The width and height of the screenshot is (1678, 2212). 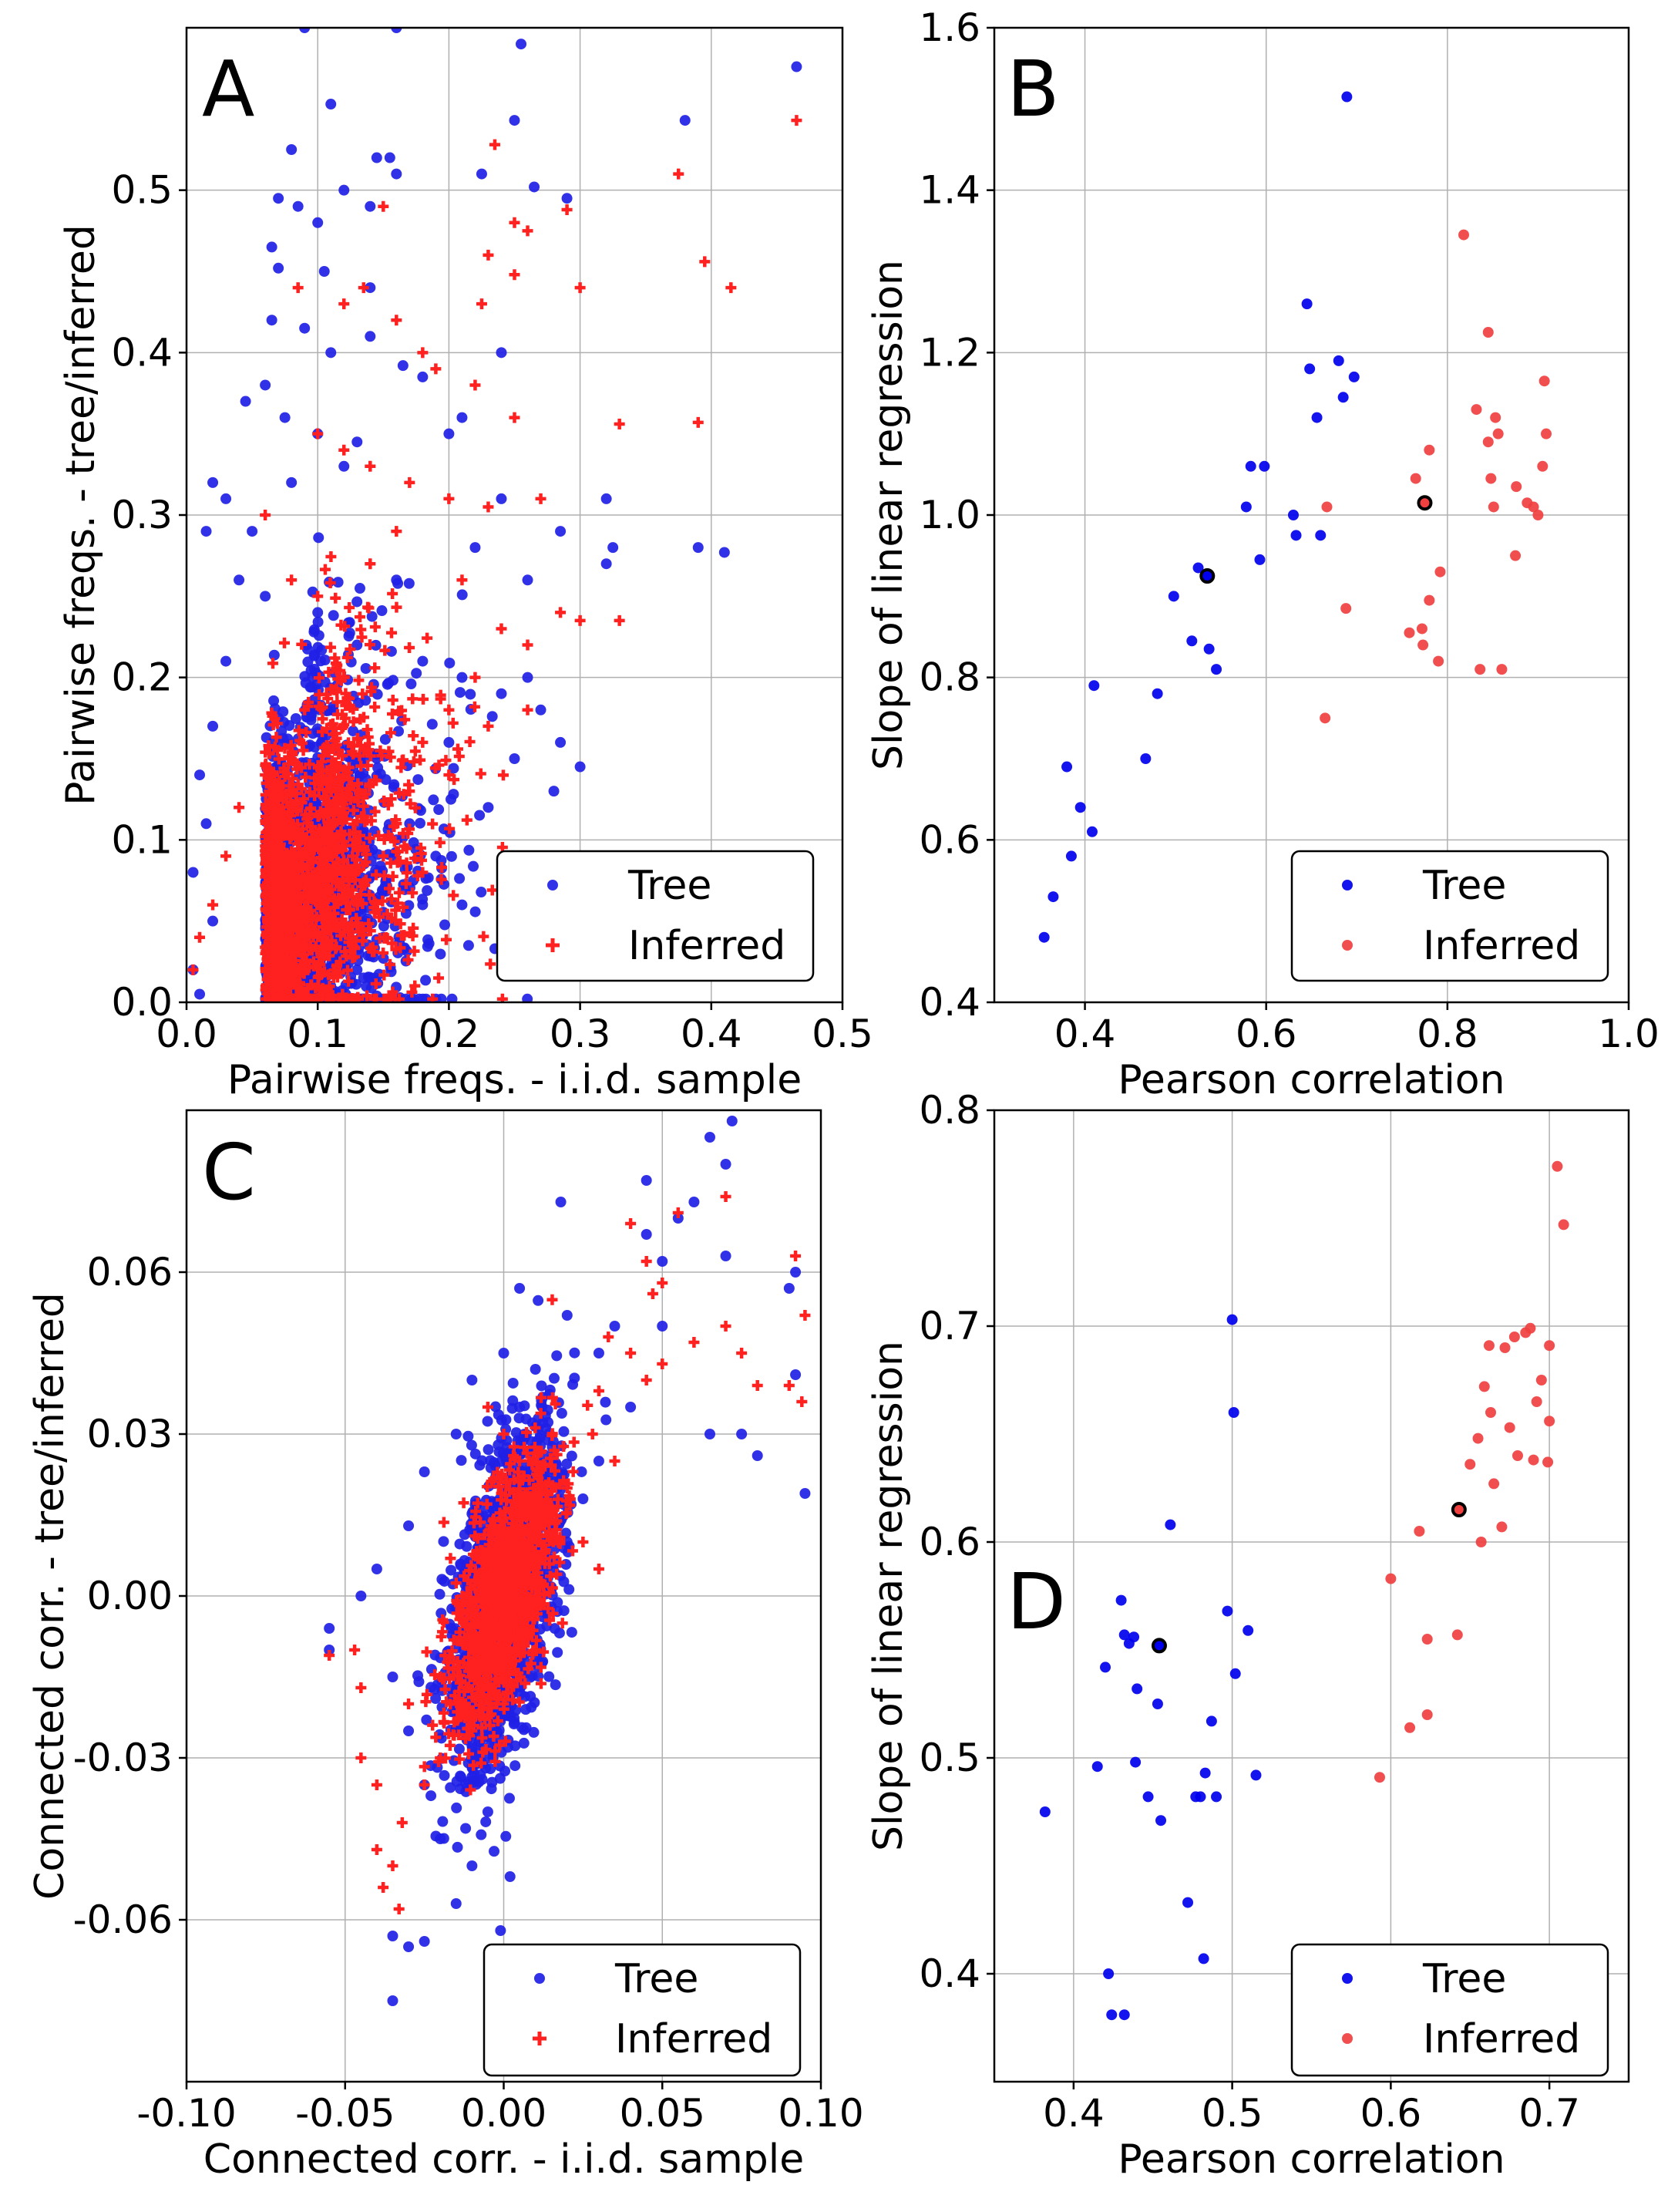 I want to click on y-tick-label-1: 0.6, so click(x=949, y=839).